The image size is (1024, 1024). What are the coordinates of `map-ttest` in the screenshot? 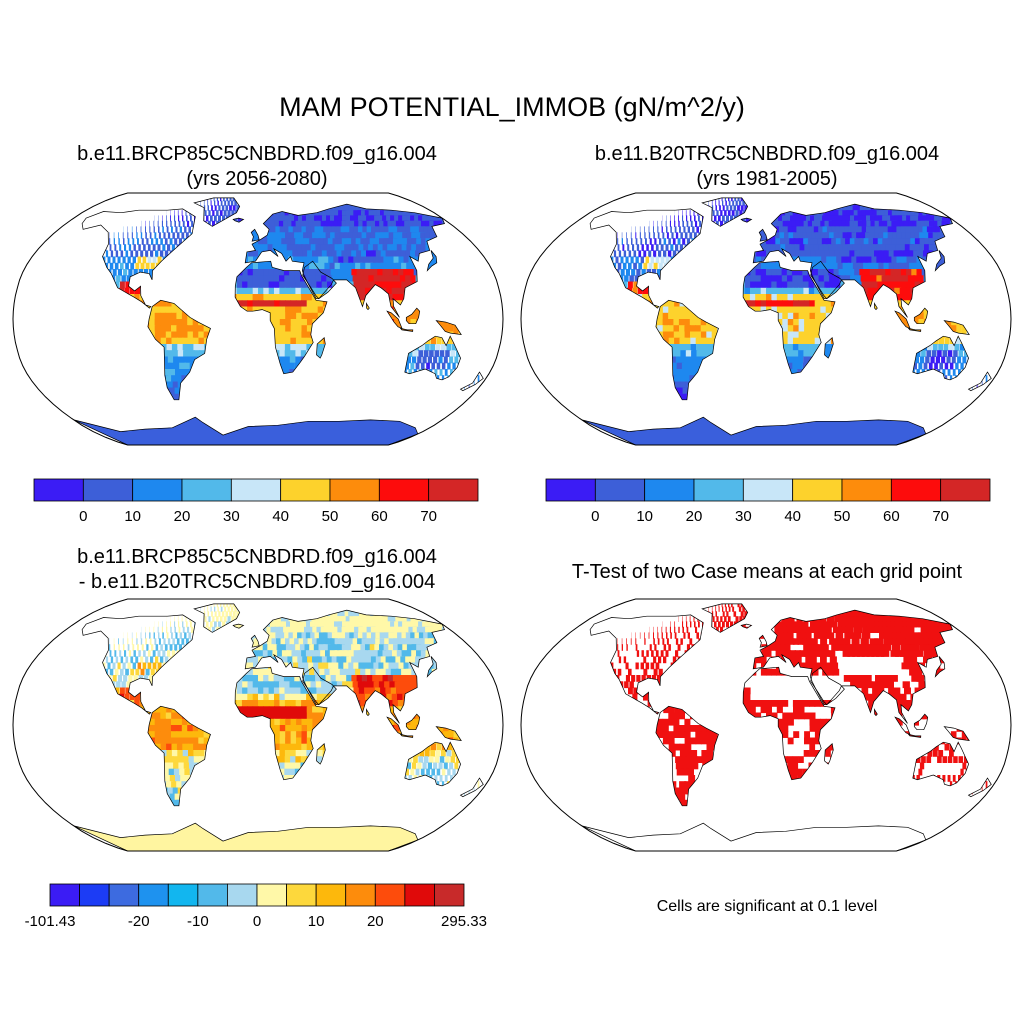 It's located at (766, 725).